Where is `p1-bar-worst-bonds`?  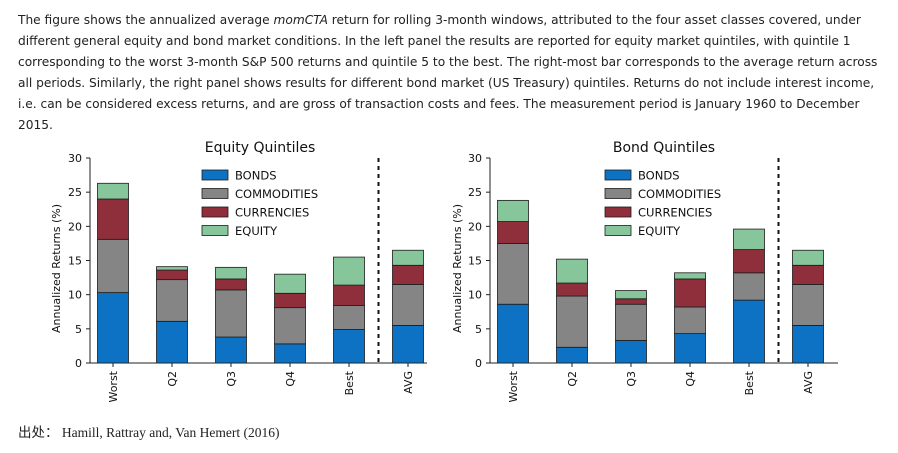 p1-bar-worst-bonds is located at coordinates (113, 328).